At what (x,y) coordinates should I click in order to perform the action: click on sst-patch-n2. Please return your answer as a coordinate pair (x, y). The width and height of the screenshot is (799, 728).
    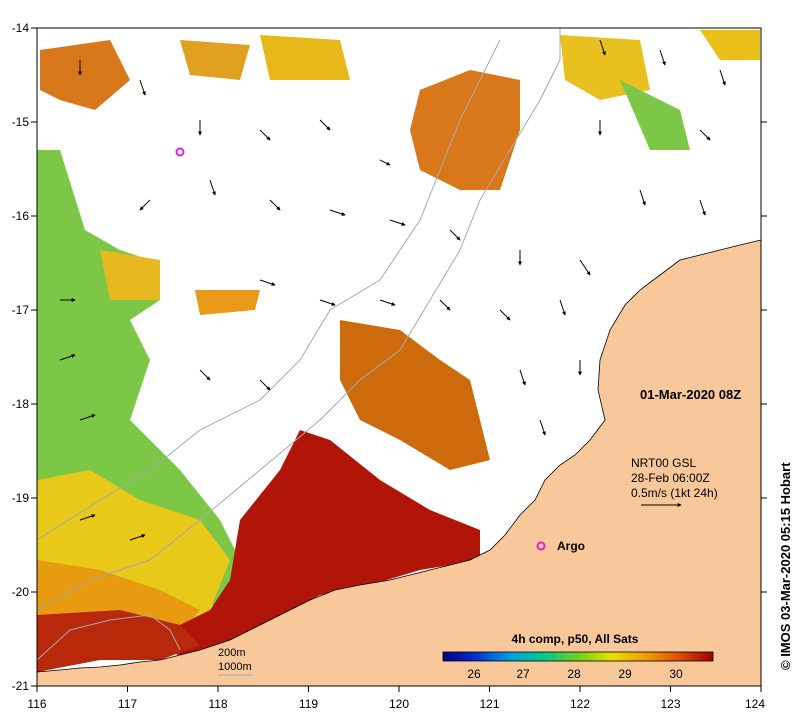
    Looking at the image, I should click on (305, 57).